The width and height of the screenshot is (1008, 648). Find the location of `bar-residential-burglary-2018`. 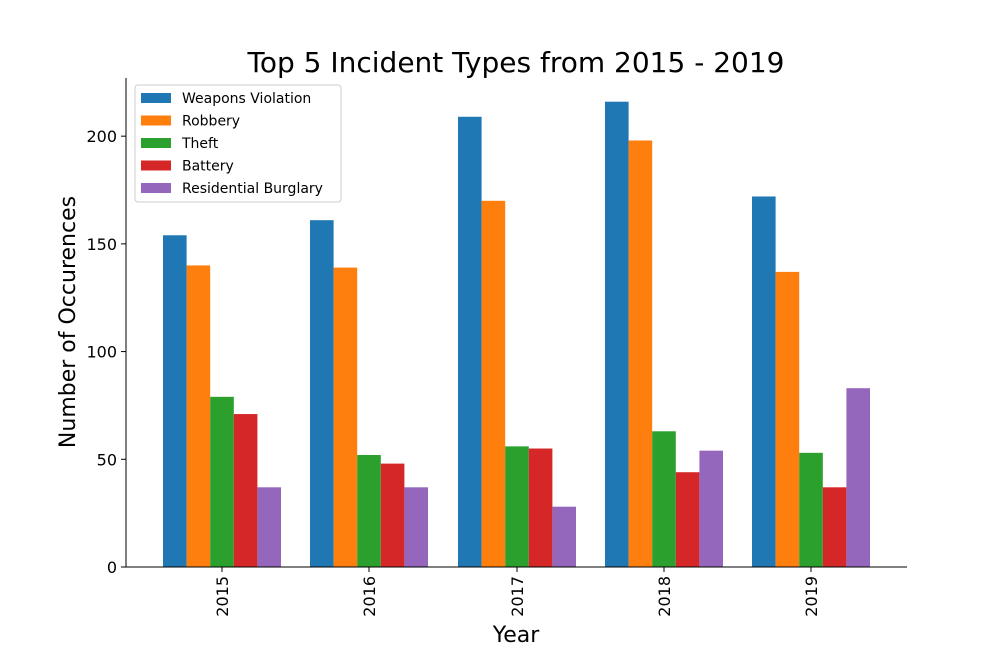

bar-residential-burglary-2018 is located at coordinates (711, 508).